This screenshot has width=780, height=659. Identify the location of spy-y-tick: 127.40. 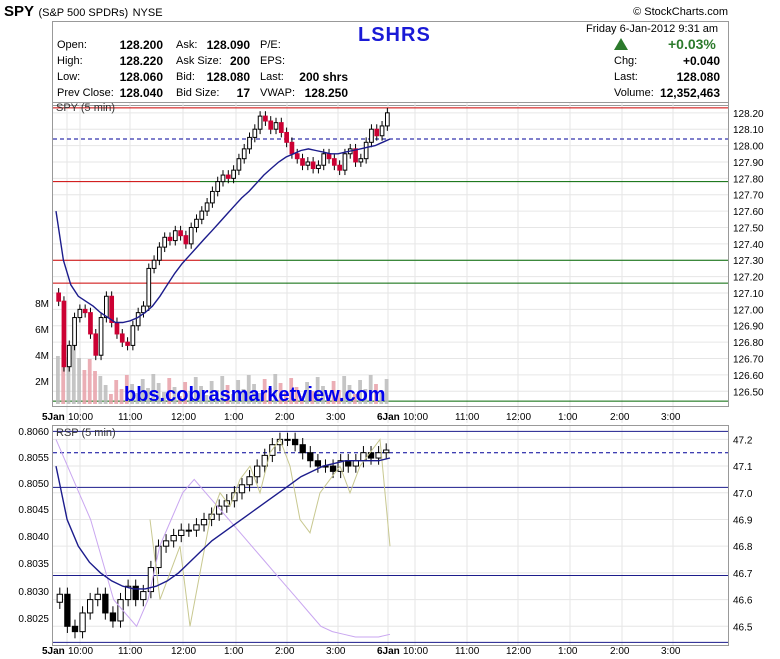
(748, 245).